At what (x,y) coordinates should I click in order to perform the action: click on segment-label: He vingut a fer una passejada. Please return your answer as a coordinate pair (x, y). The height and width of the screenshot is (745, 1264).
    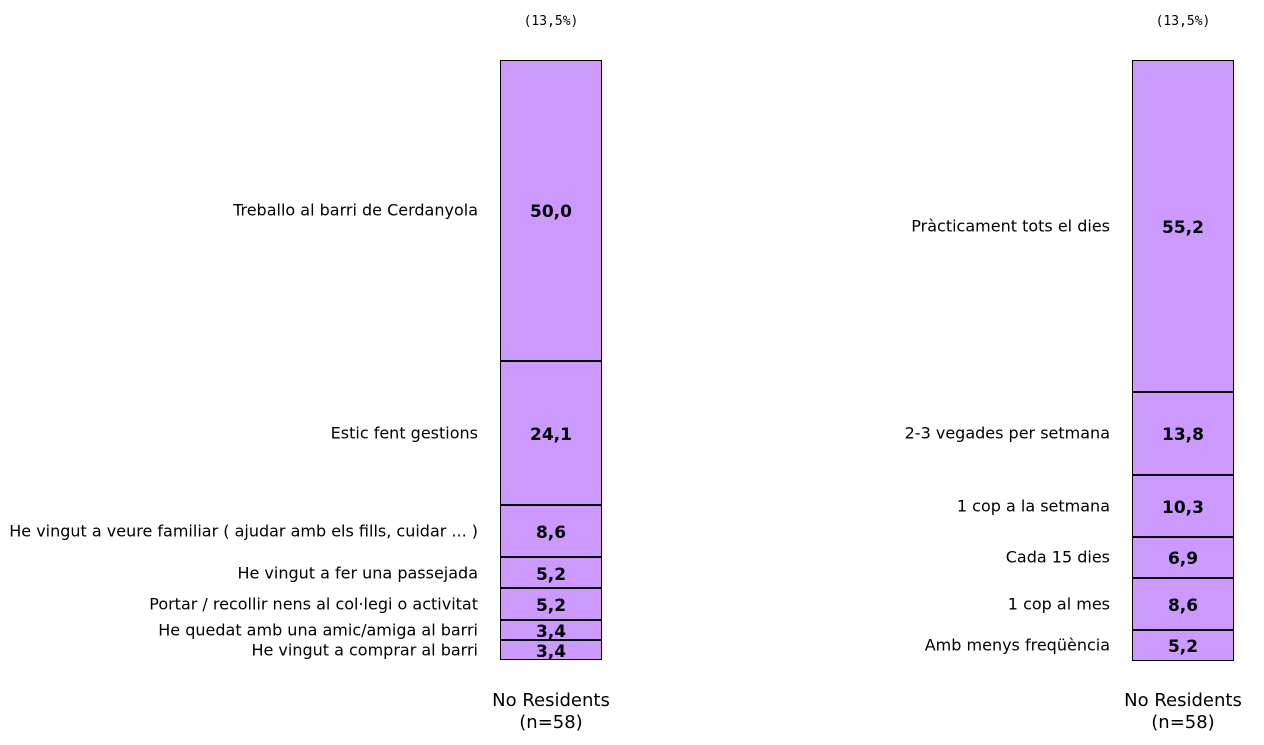
    Looking at the image, I should click on (357, 573).